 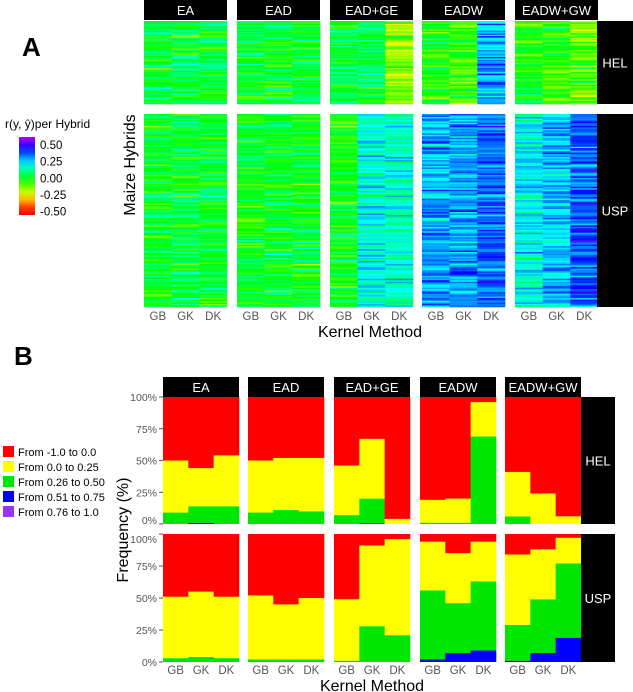 What do you see at coordinates (344, 317) in the screenshot?
I see `x-tick-label-a: GB` at bounding box center [344, 317].